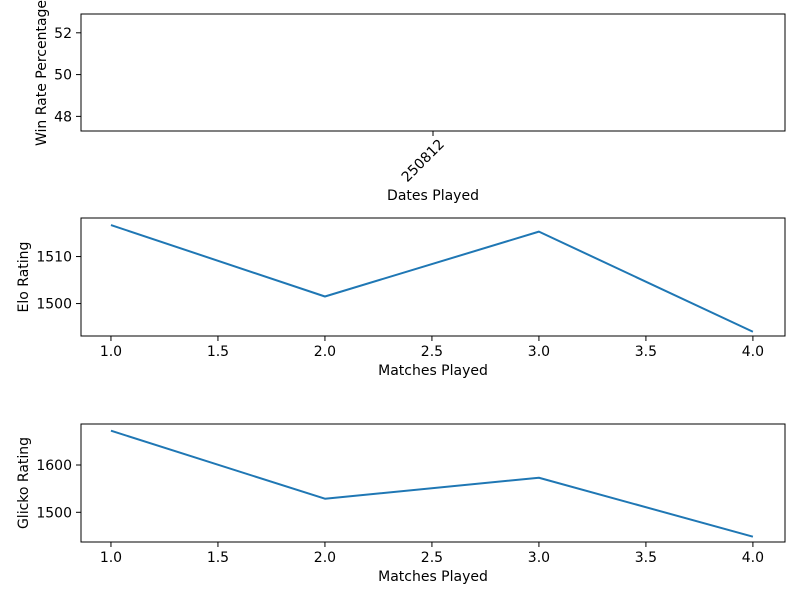 This screenshot has height=600, width=800. I want to click on x-axis-label-dates-played: Dates Played, so click(433, 196).